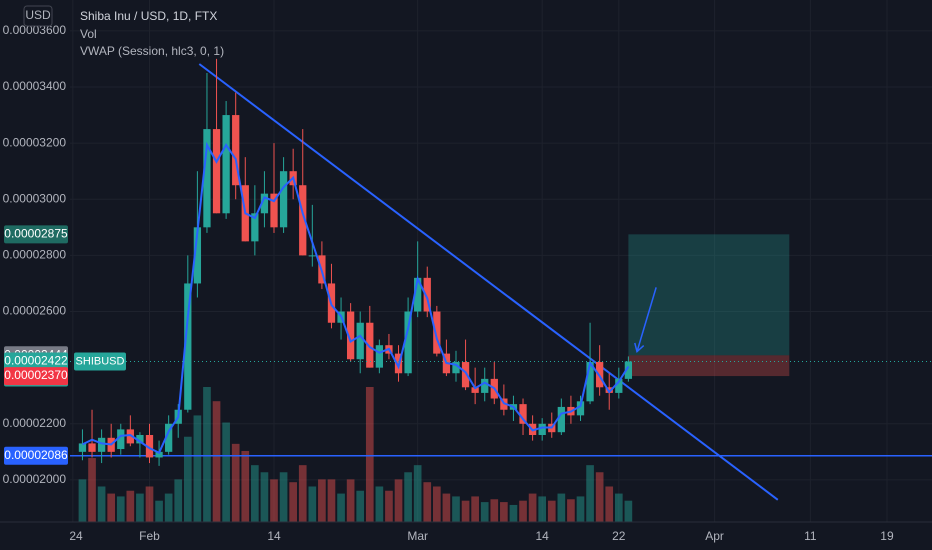 The image size is (932, 550). What do you see at coordinates (35, 255) in the screenshot?
I see `y-tick-label: 0.00002800` at bounding box center [35, 255].